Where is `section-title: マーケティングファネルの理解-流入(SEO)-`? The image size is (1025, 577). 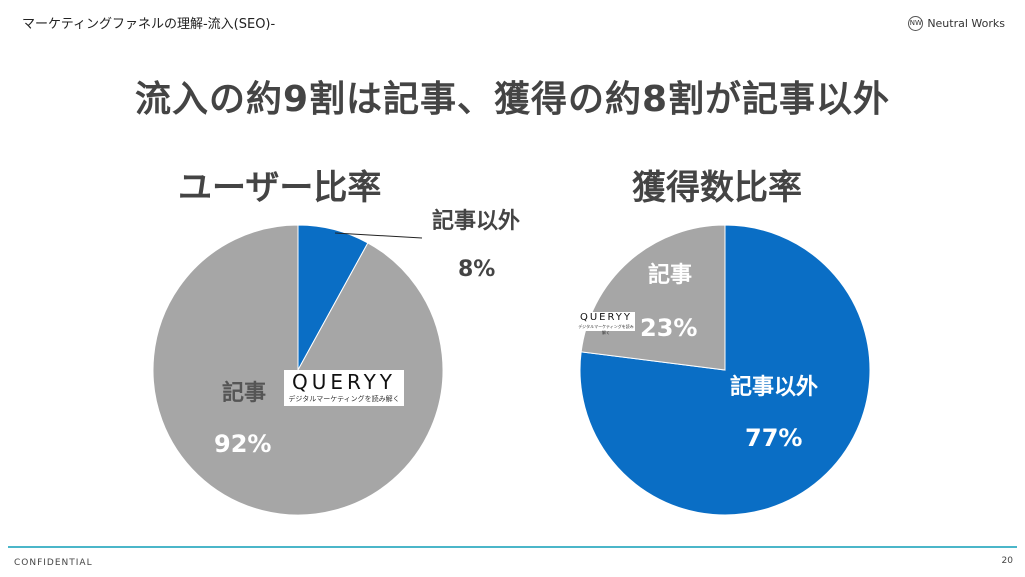 section-title: マーケティングファネルの理解-流入(SEO)- is located at coordinates (149, 24).